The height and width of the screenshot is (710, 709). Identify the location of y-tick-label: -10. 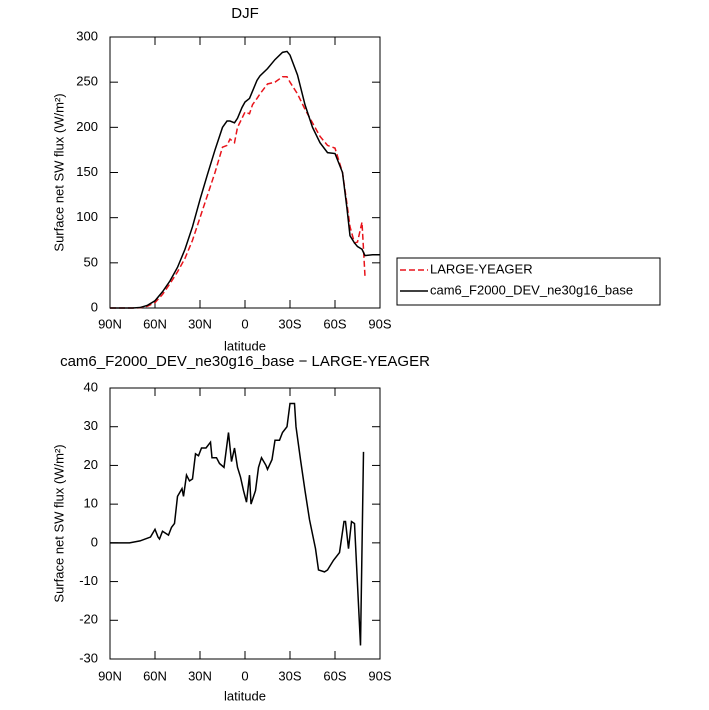
(88, 580).